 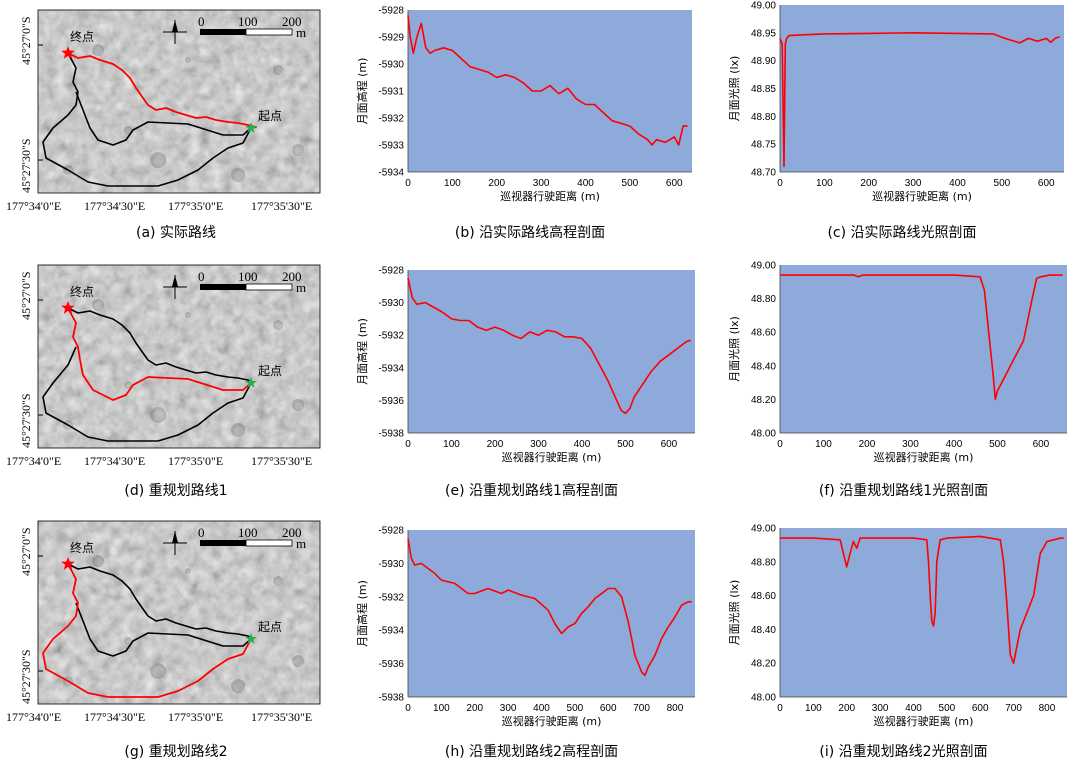 What do you see at coordinates (251, 382) in the screenshot?
I see `start-star-icon` at bounding box center [251, 382].